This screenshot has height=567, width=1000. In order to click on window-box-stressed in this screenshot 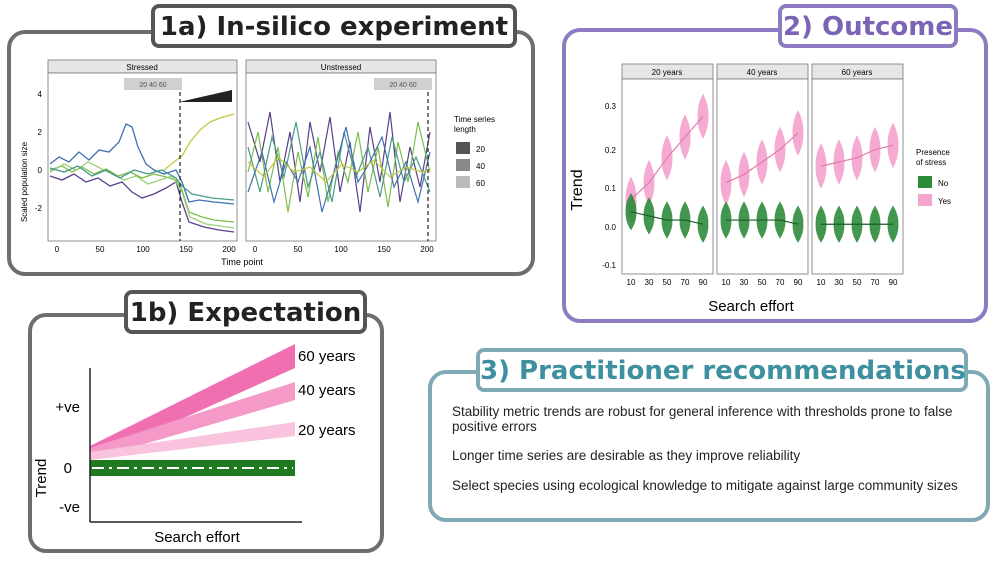, I will do `click(153, 84)`.